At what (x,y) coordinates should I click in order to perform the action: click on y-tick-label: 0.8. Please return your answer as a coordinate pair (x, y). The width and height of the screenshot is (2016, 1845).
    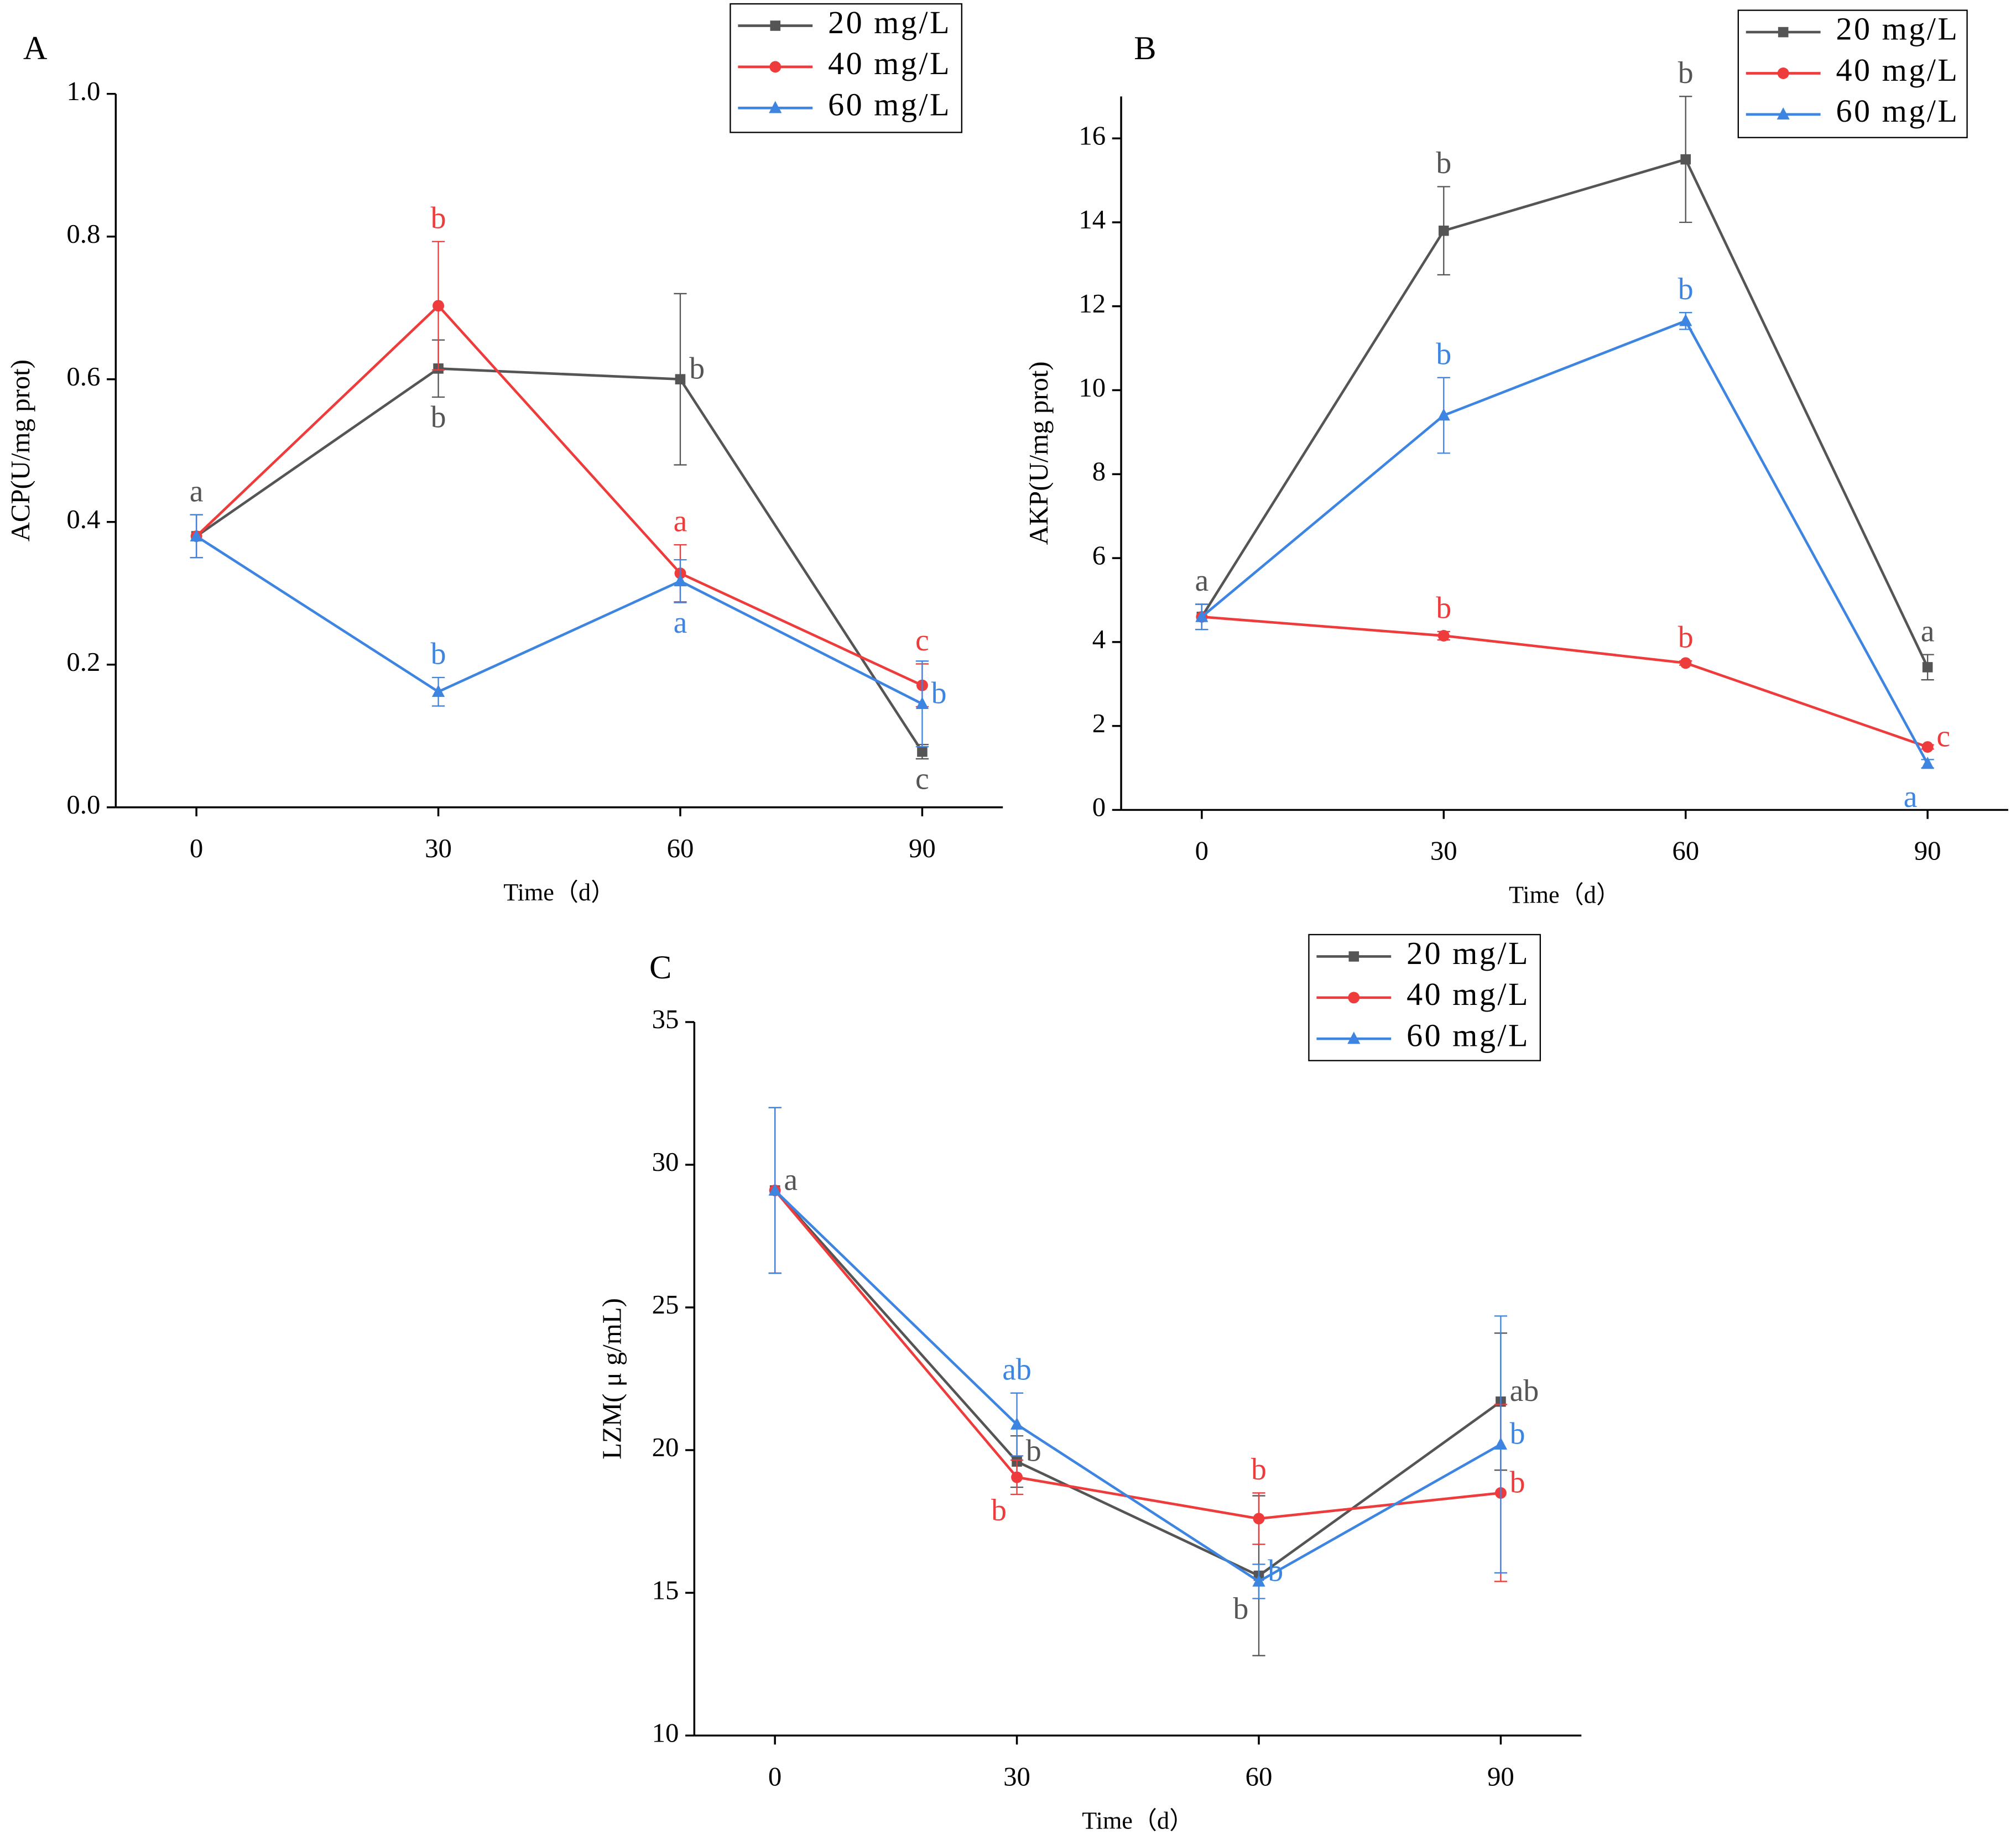
    Looking at the image, I should click on (83, 234).